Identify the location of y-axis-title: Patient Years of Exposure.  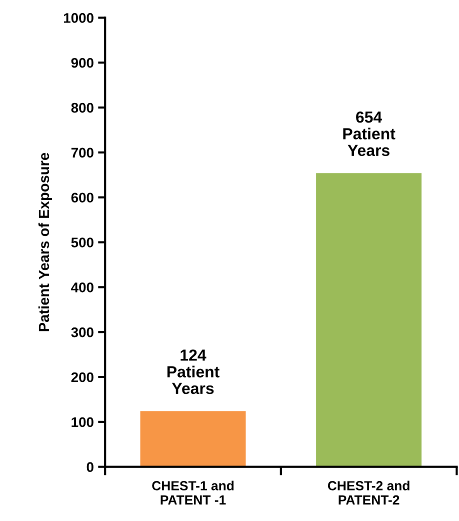
(45, 242).